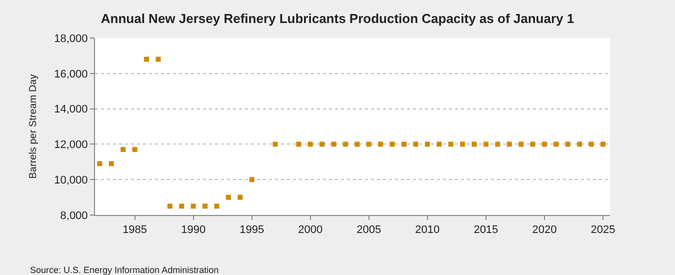 The height and width of the screenshot is (275, 675). Describe the element at coordinates (310, 230) in the screenshot. I see `x-tick-label: 2000` at that location.